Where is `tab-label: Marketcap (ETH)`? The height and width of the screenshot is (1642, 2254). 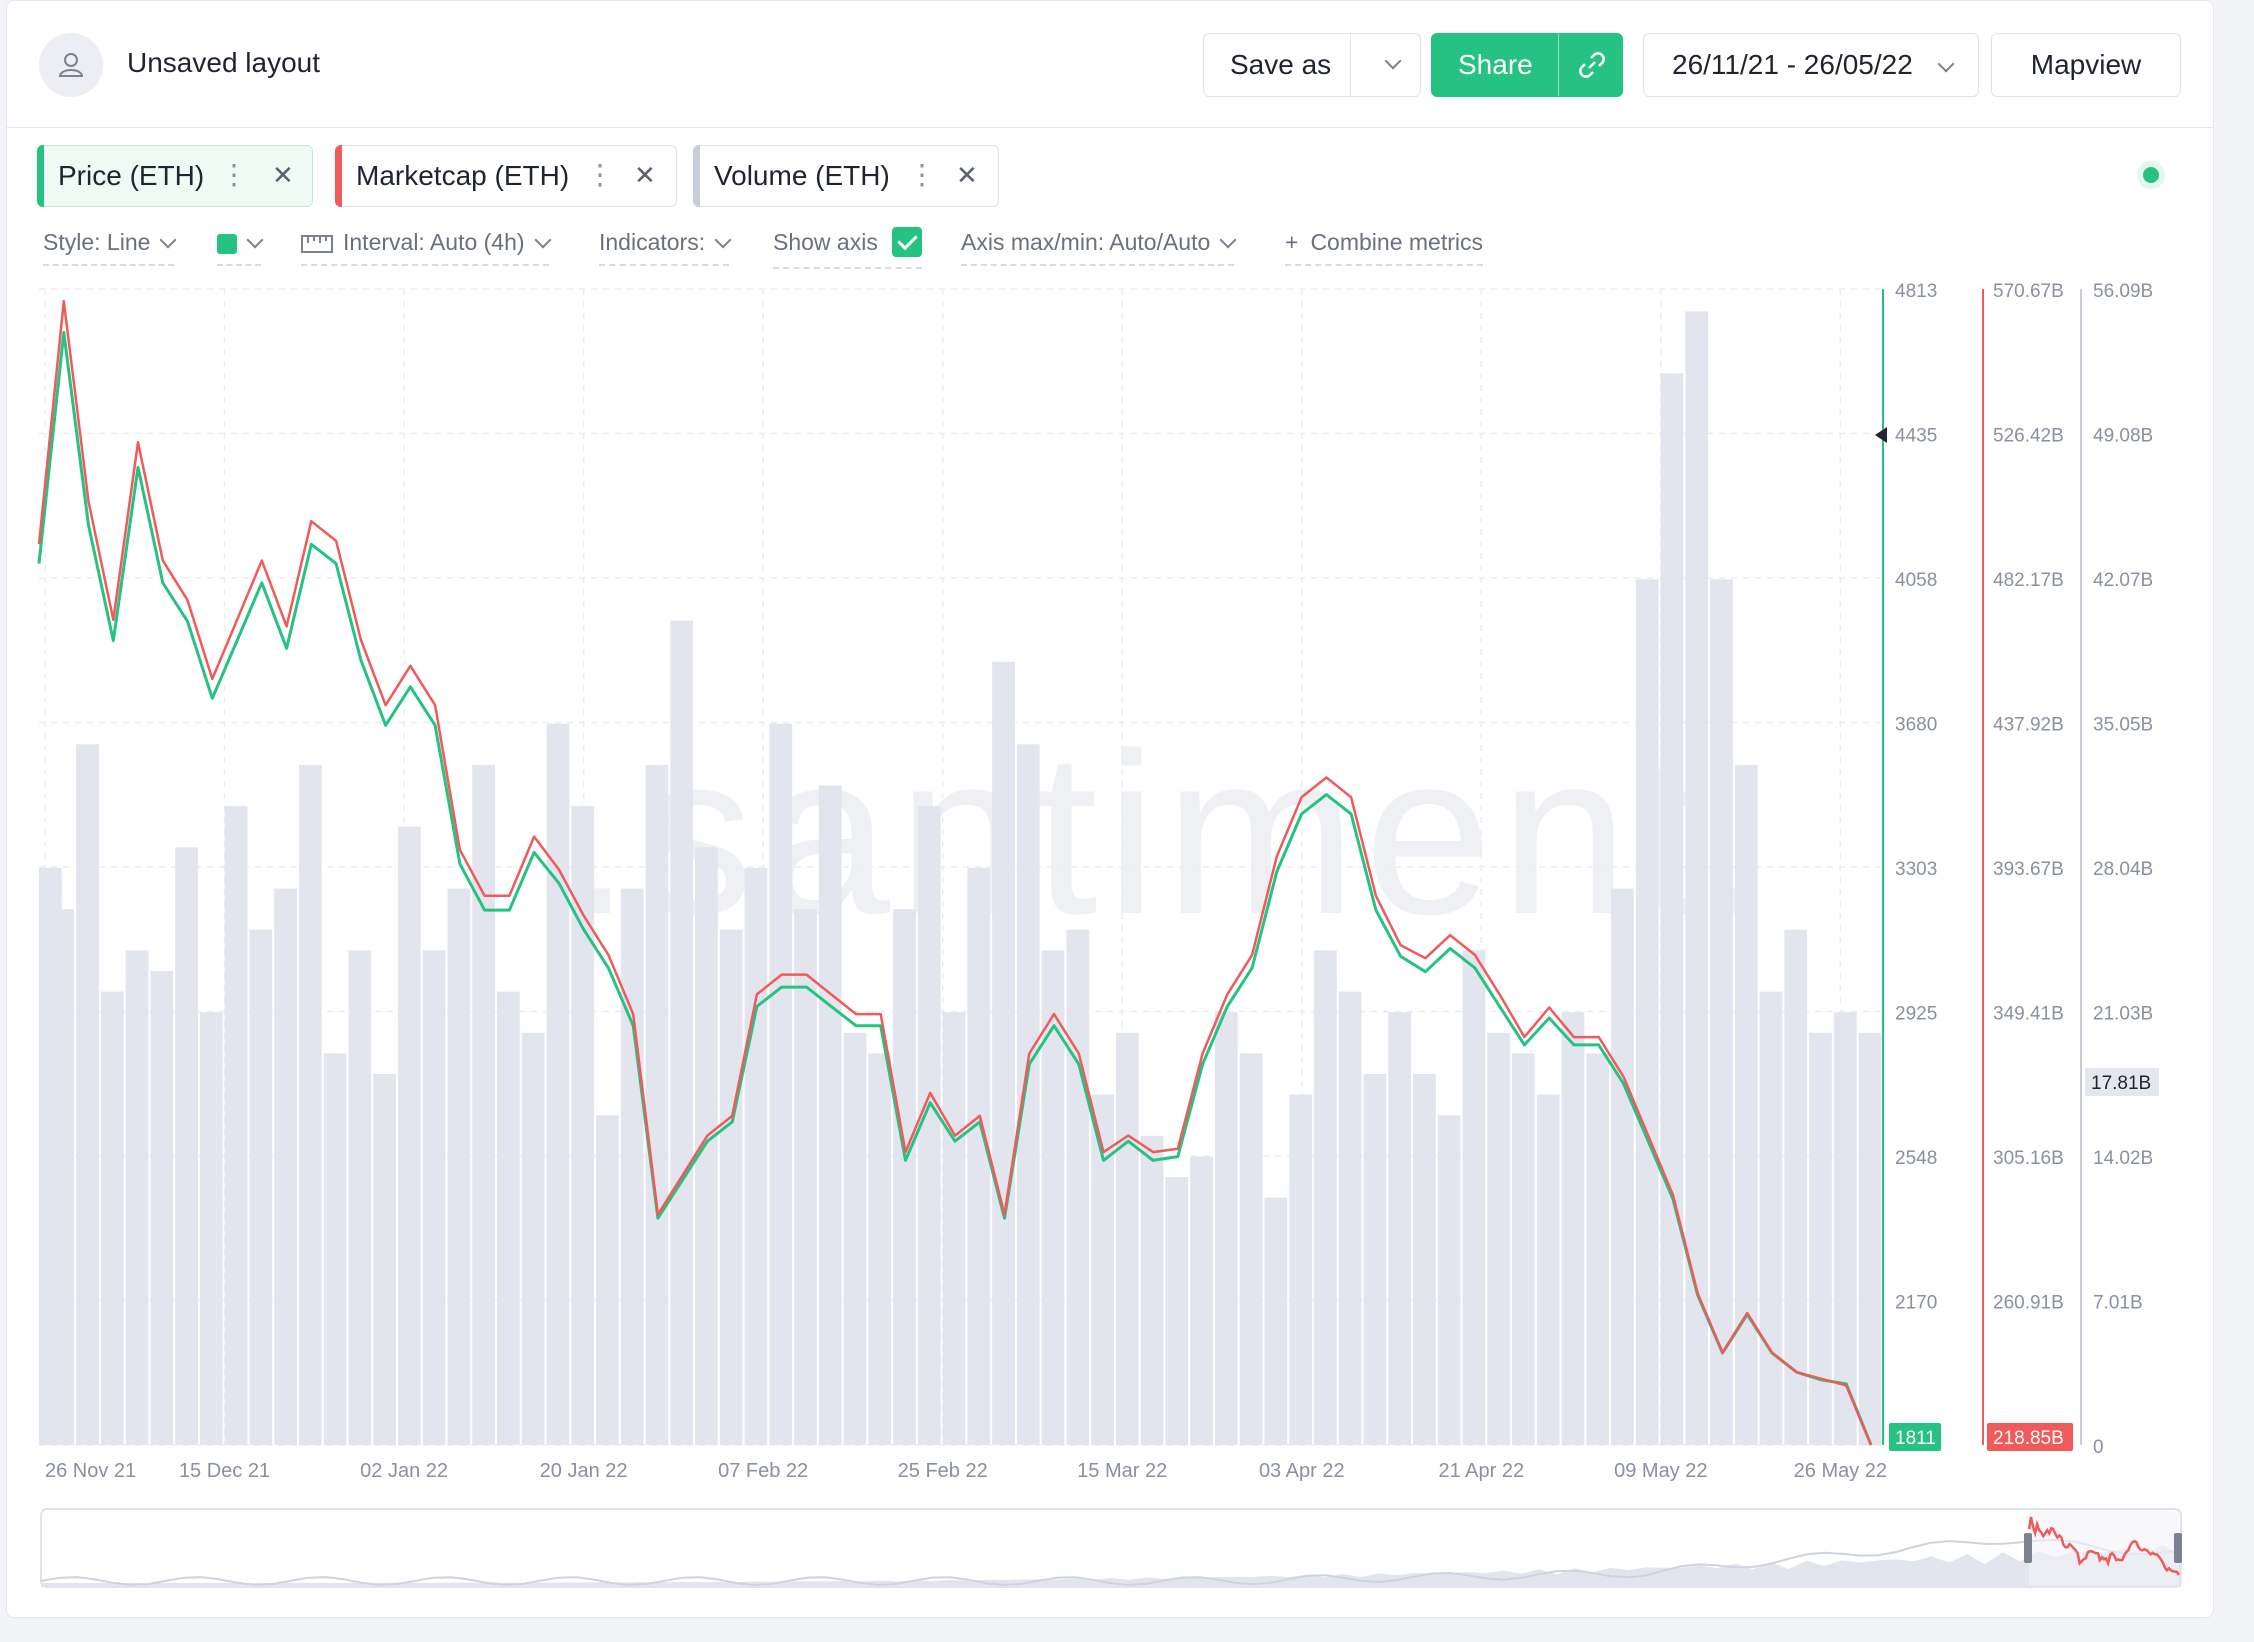
tab-label: Marketcap (ETH) is located at coordinates (463, 175).